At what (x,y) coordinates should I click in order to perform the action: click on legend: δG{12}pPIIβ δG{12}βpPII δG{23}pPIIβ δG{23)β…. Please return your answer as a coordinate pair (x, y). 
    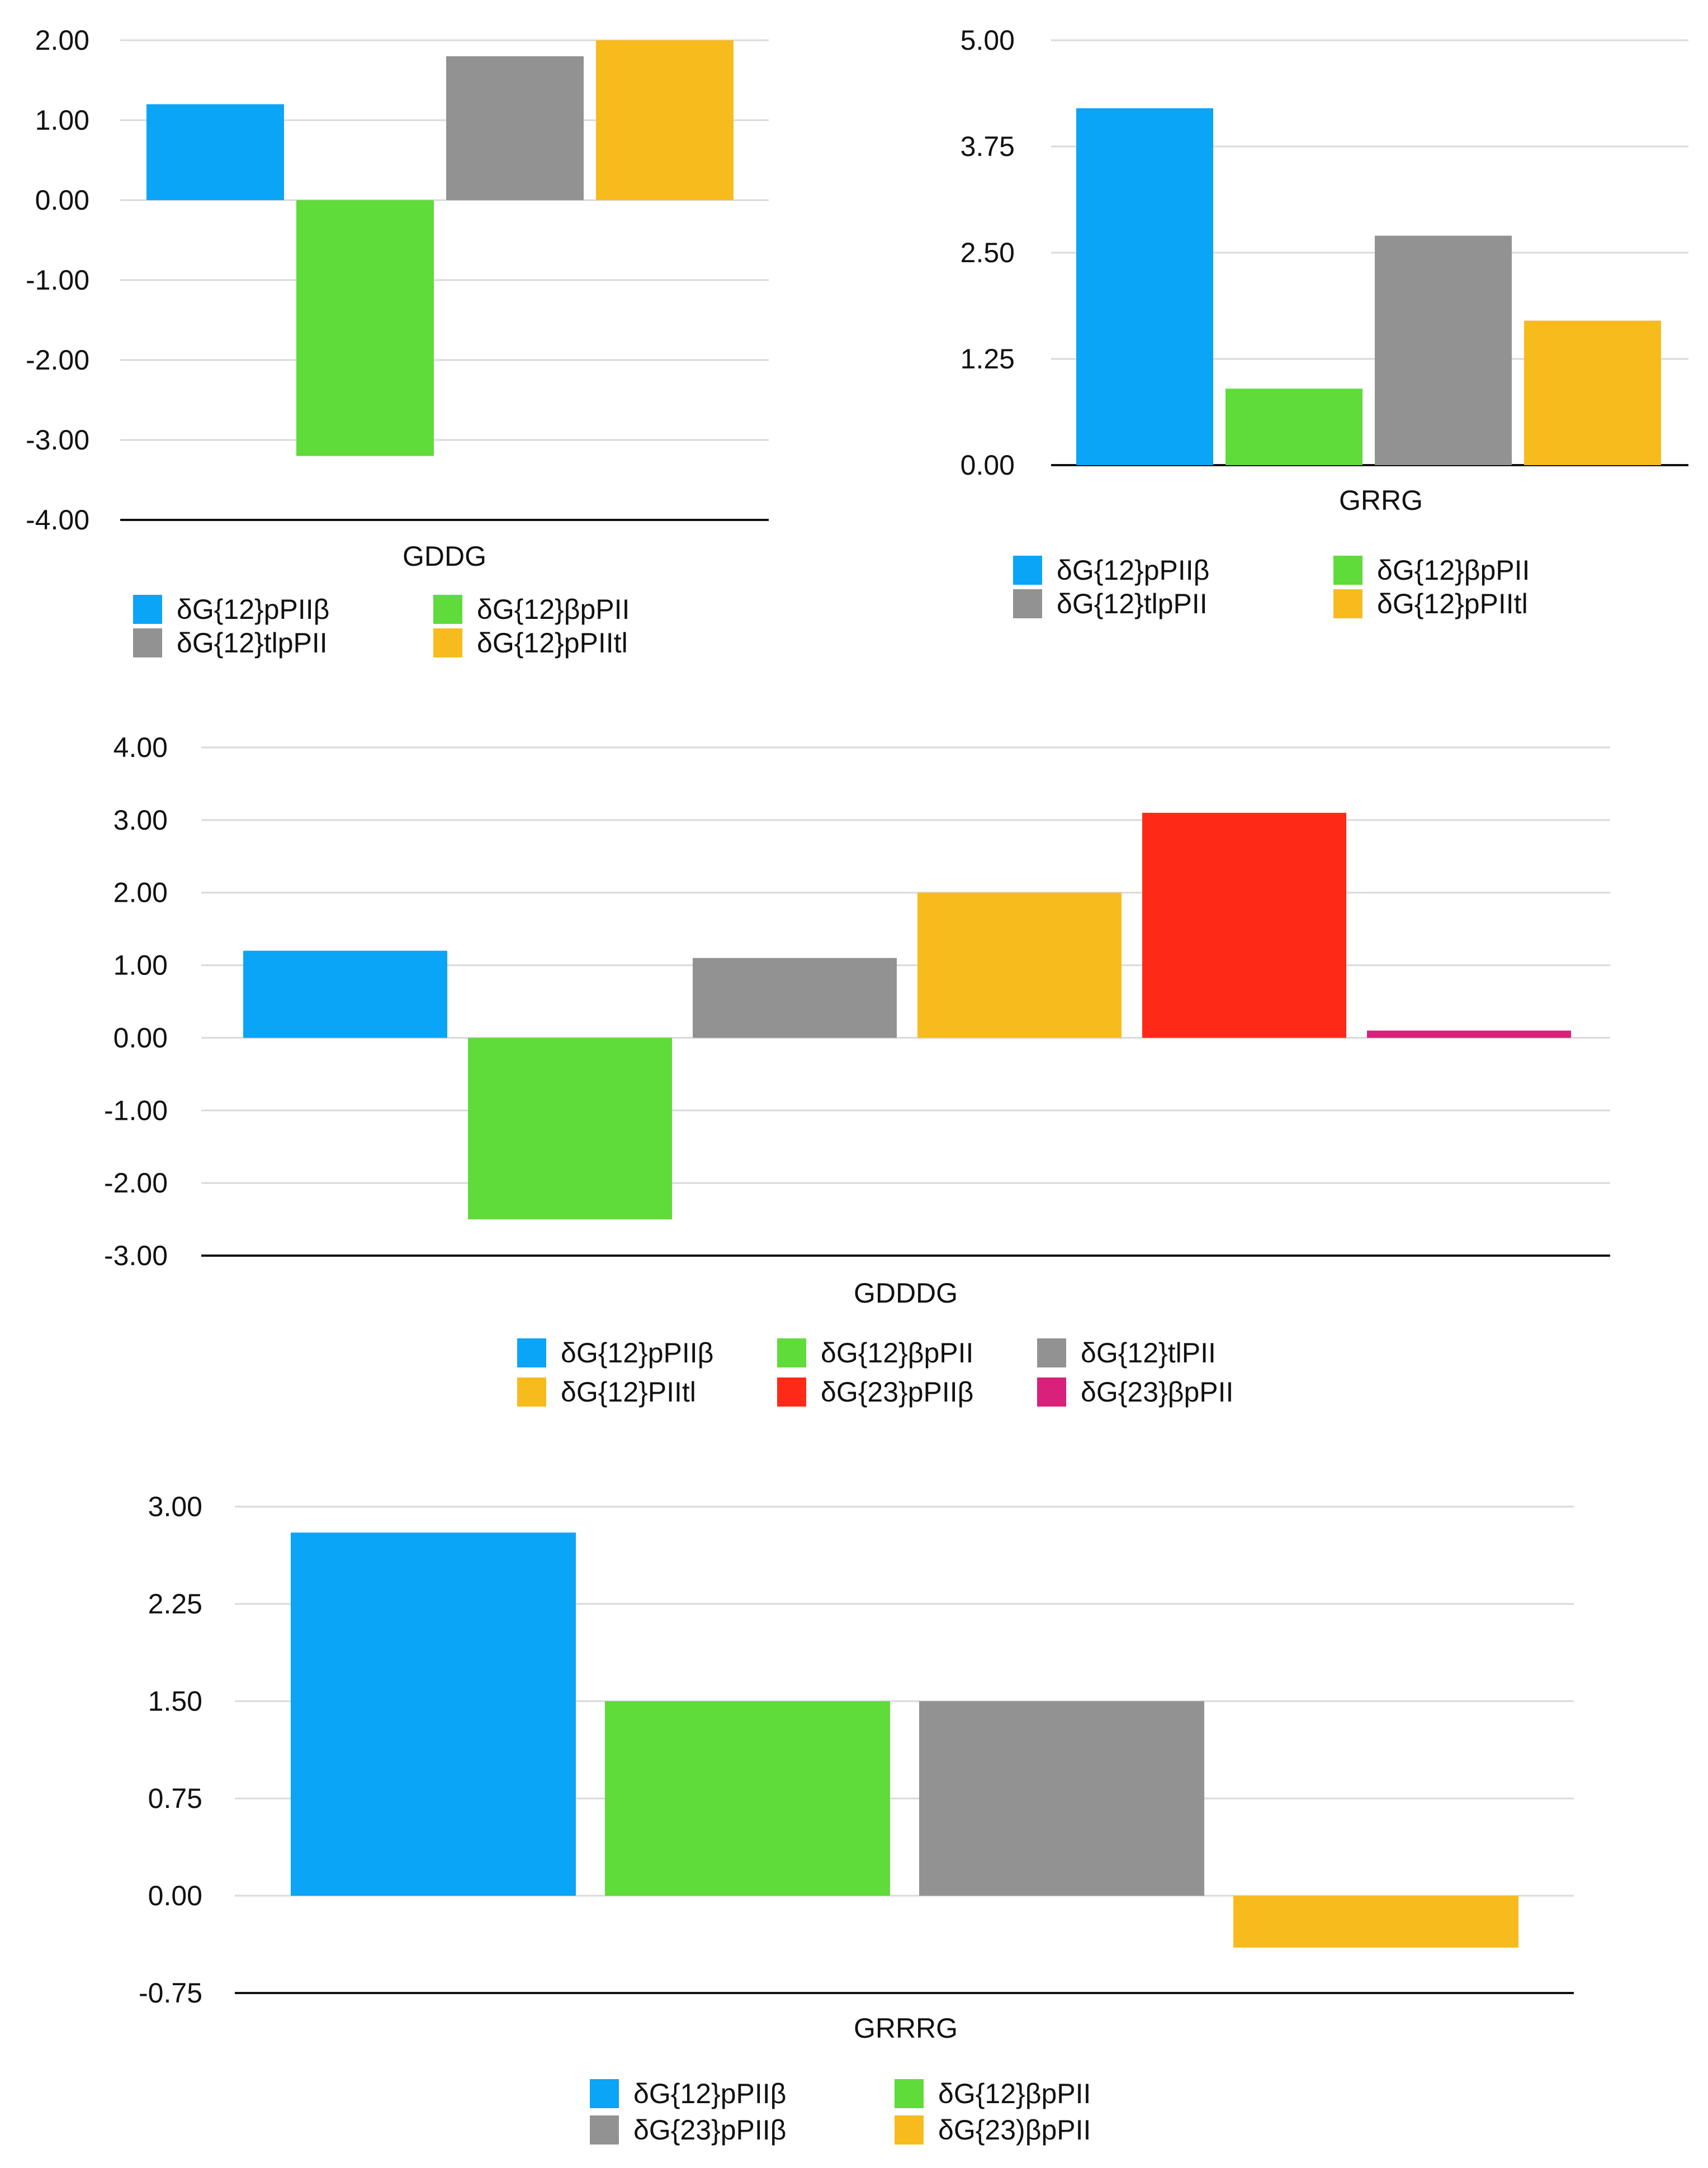
    Looking at the image, I should click on (840, 2112).